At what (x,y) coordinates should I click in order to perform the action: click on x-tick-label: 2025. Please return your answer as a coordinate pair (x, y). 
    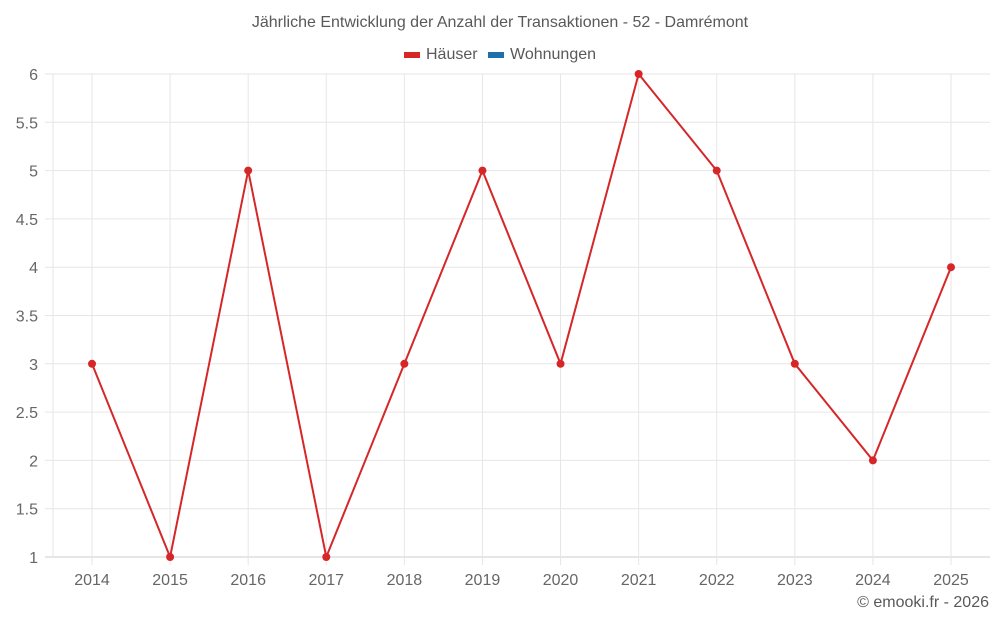
    Looking at the image, I should click on (951, 580).